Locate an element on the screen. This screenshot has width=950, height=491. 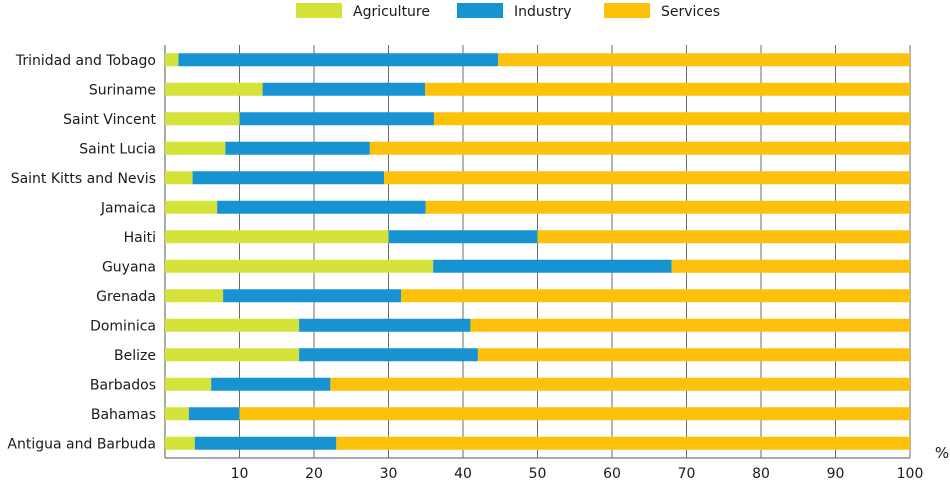
bar-row-saint-vincent is located at coordinates (537, 119).